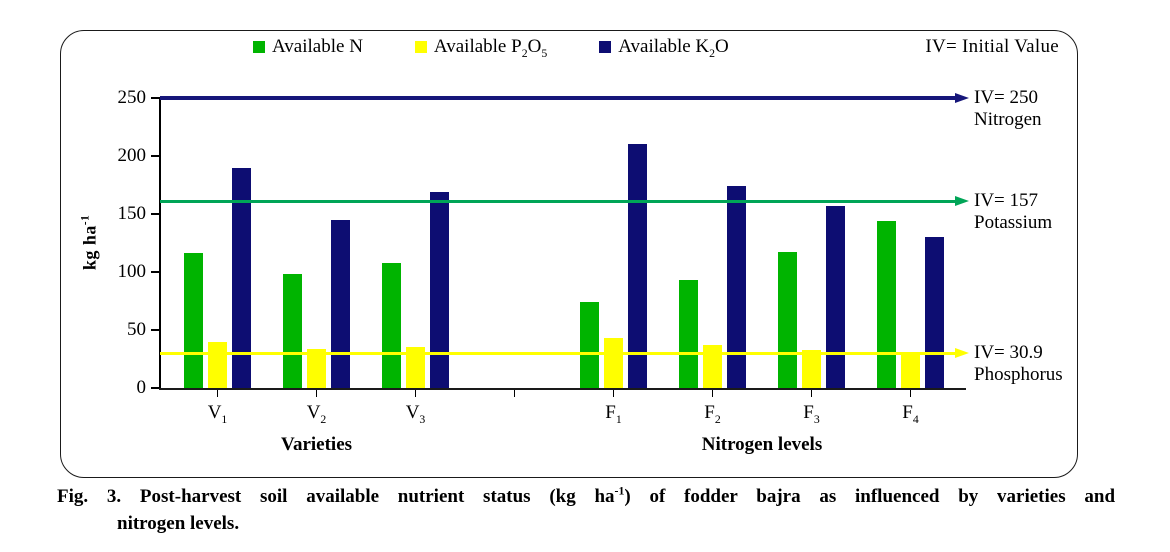  I want to click on bar-available-k2o-f1, so click(637, 266).